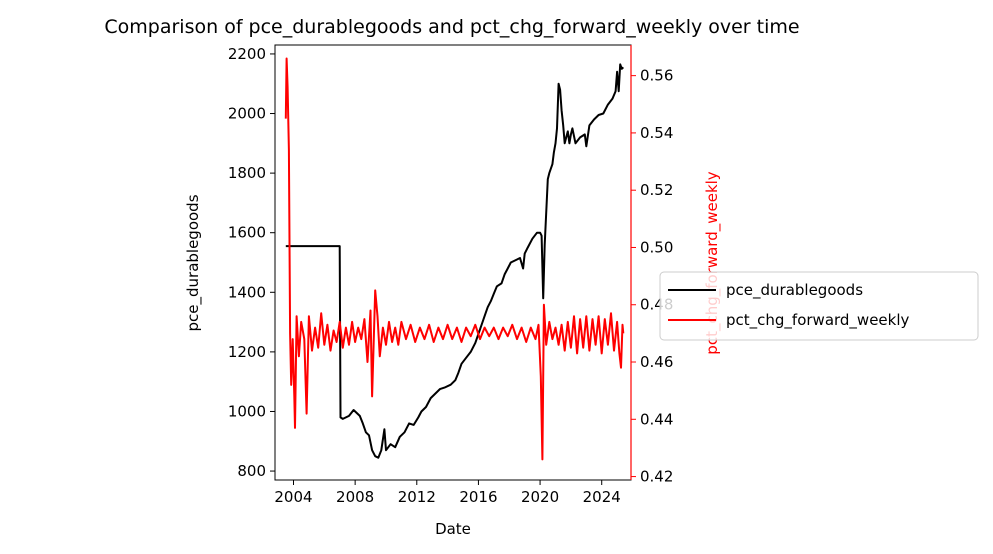 The width and height of the screenshot is (993, 554). What do you see at coordinates (247, 352) in the screenshot?
I see `left-tick-label: 1200` at bounding box center [247, 352].